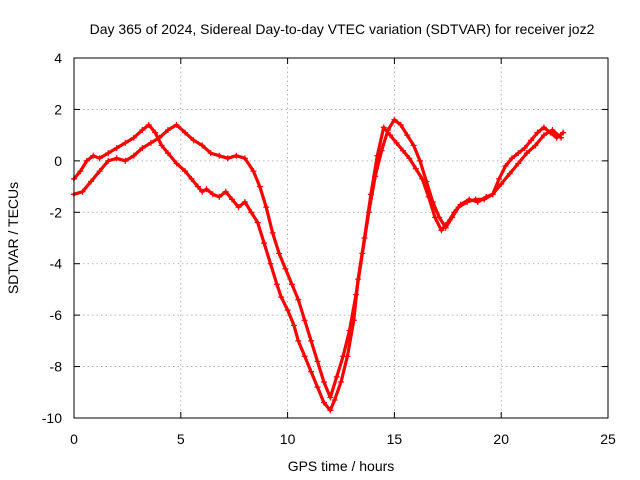 This screenshot has width=640, height=480. I want to click on y-tick-label: -2, so click(56, 212).